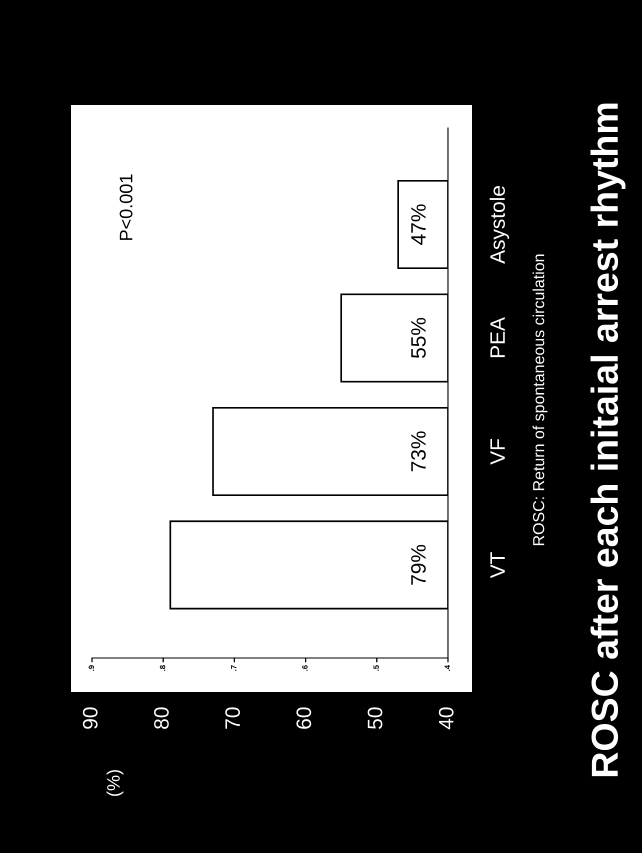 The image size is (642, 853). Describe the element at coordinates (497, 451) in the screenshot. I see `y-tick-label: VF` at that location.